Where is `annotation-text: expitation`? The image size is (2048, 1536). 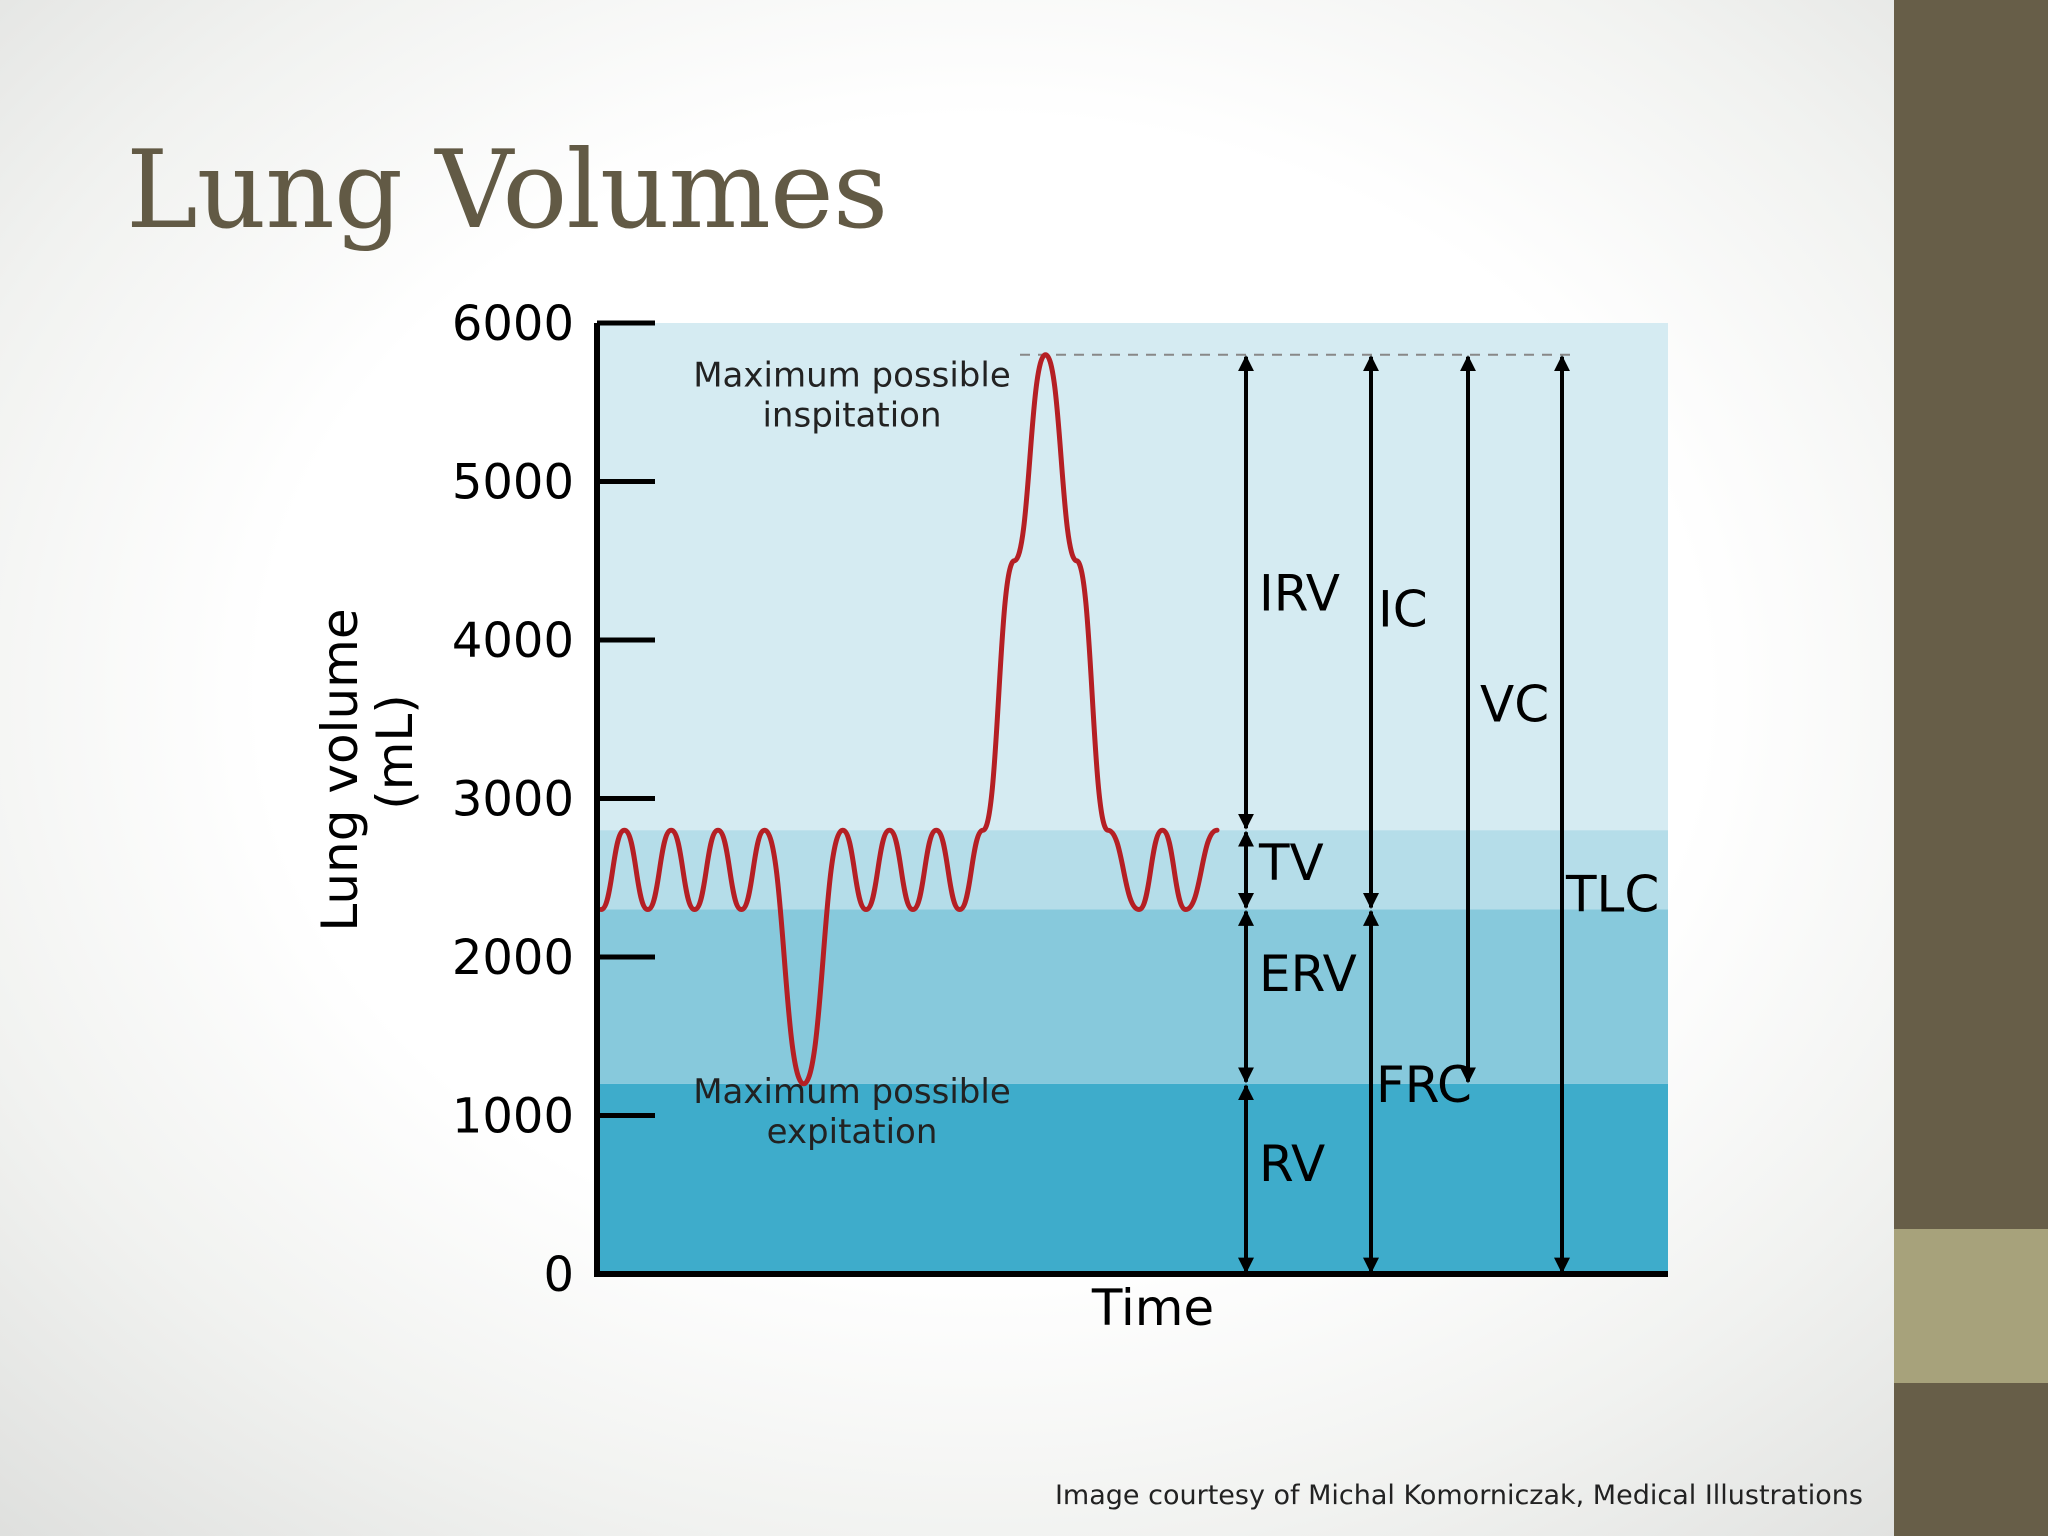 annotation-text: expitation is located at coordinates (852, 1132).